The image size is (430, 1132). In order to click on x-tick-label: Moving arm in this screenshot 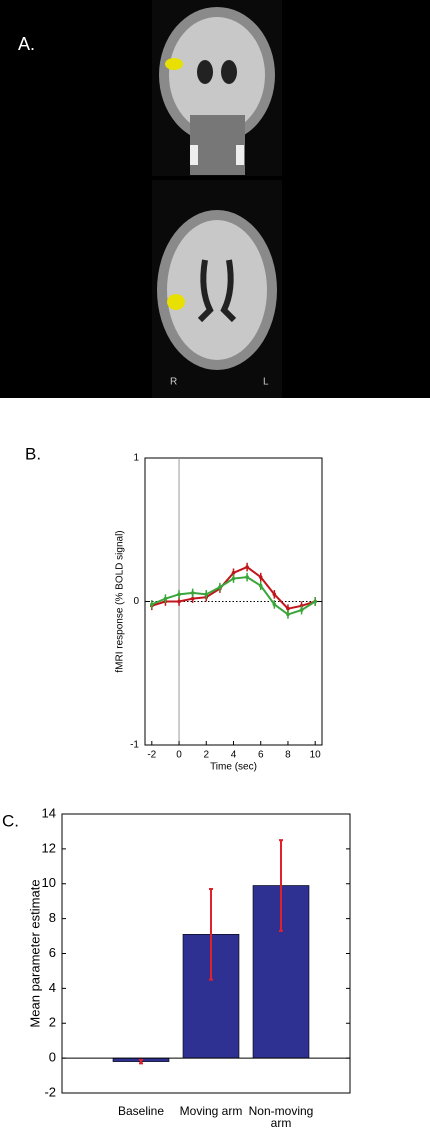, I will do `click(211, 1111)`.